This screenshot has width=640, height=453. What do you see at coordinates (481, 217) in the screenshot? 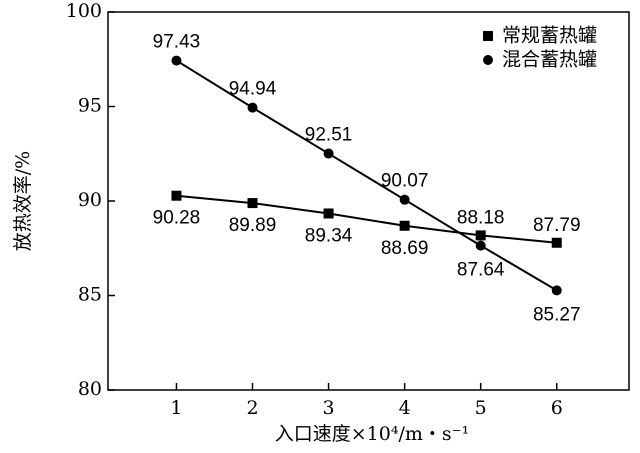
I see `data-label: 88.18` at bounding box center [481, 217].